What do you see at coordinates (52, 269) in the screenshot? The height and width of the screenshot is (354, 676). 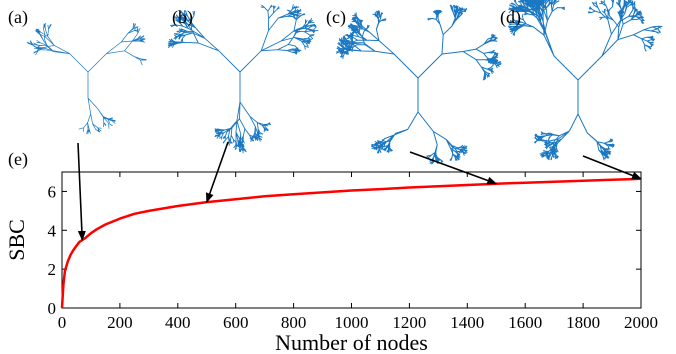 I see `y-tick-label: 2` at bounding box center [52, 269].